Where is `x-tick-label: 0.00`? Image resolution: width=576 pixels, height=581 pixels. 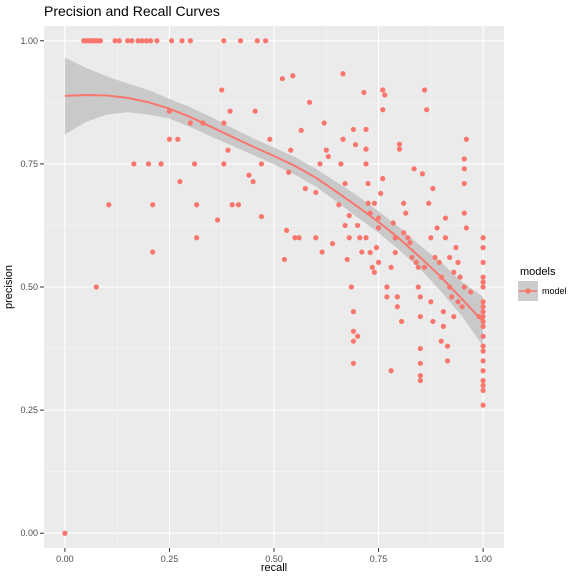 x-tick-label: 0.00 is located at coordinates (65, 559).